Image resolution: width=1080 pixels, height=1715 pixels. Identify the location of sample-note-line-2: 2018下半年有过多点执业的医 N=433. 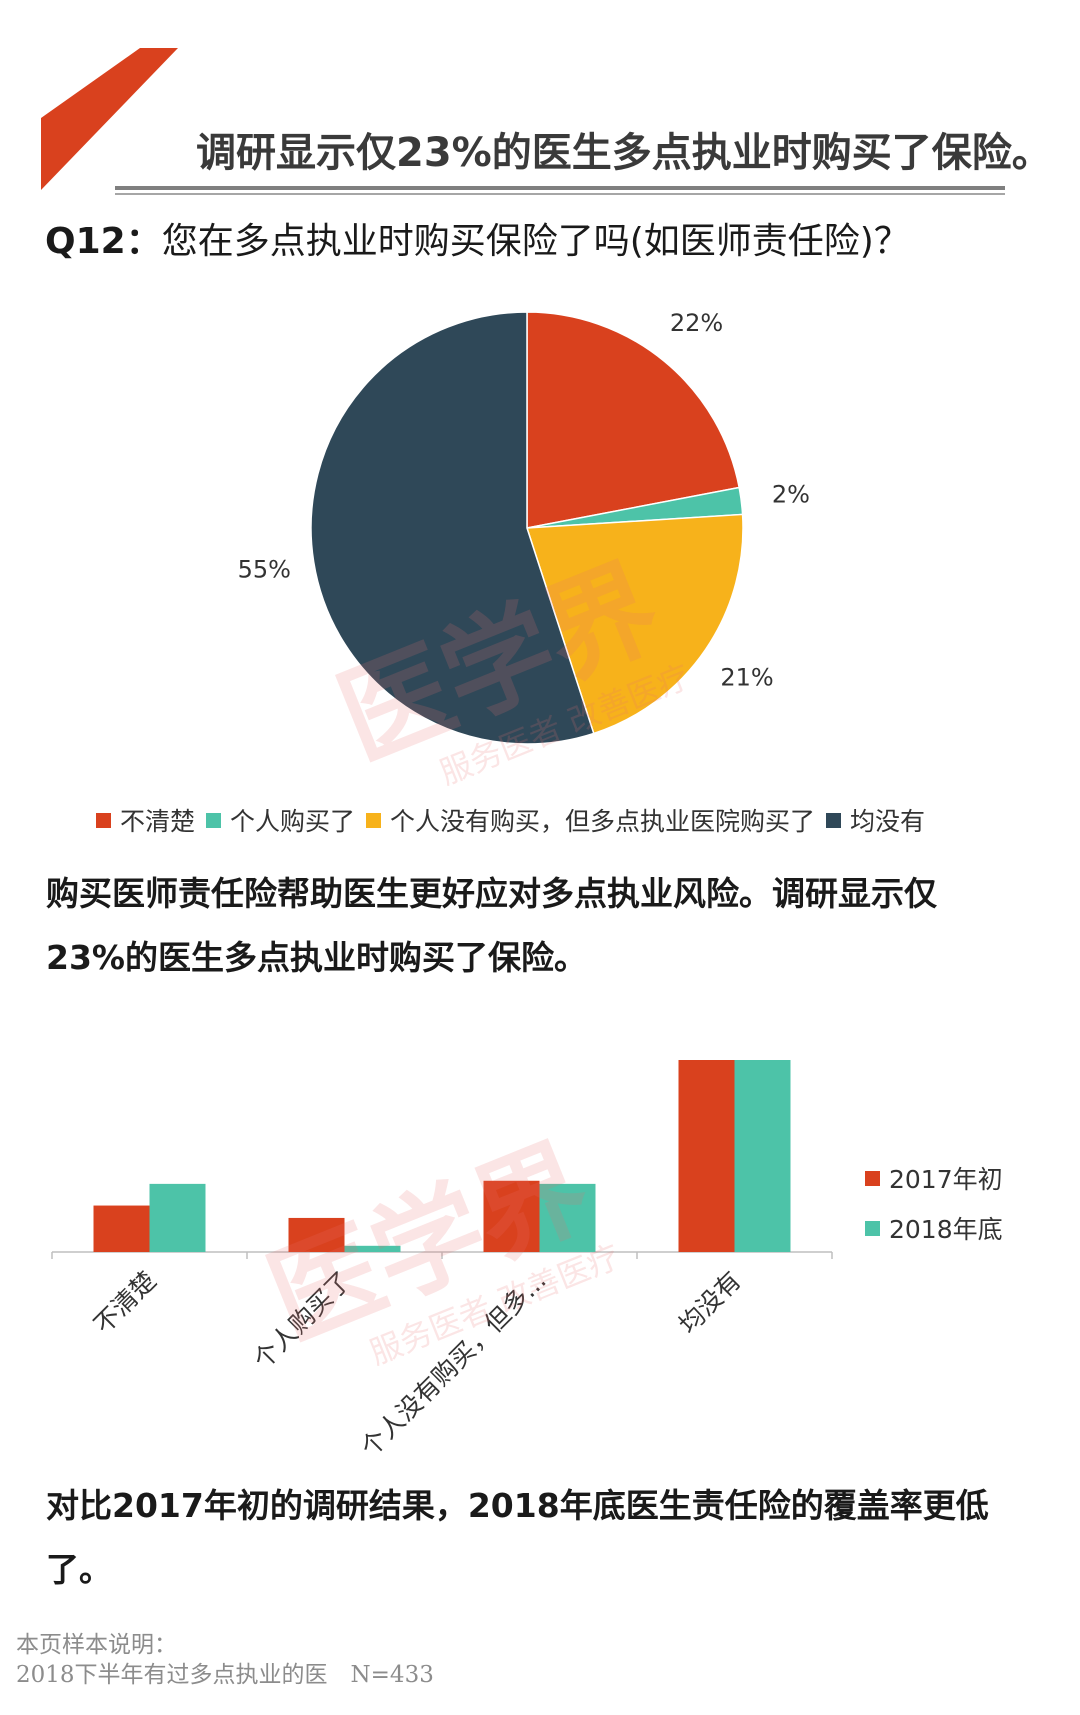
(225, 1675).